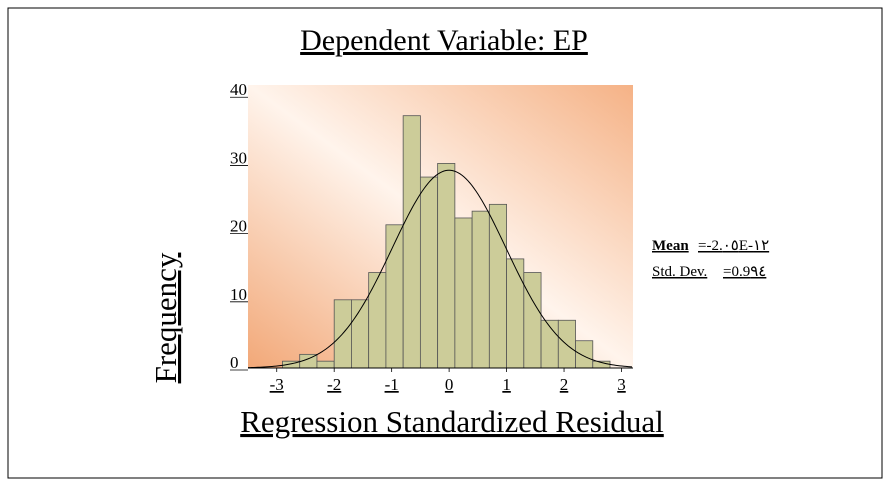 Image resolution: width=890 pixels, height=483 pixels. What do you see at coordinates (679, 272) in the screenshot?
I see `sd-label: Std. Dev.` at bounding box center [679, 272].